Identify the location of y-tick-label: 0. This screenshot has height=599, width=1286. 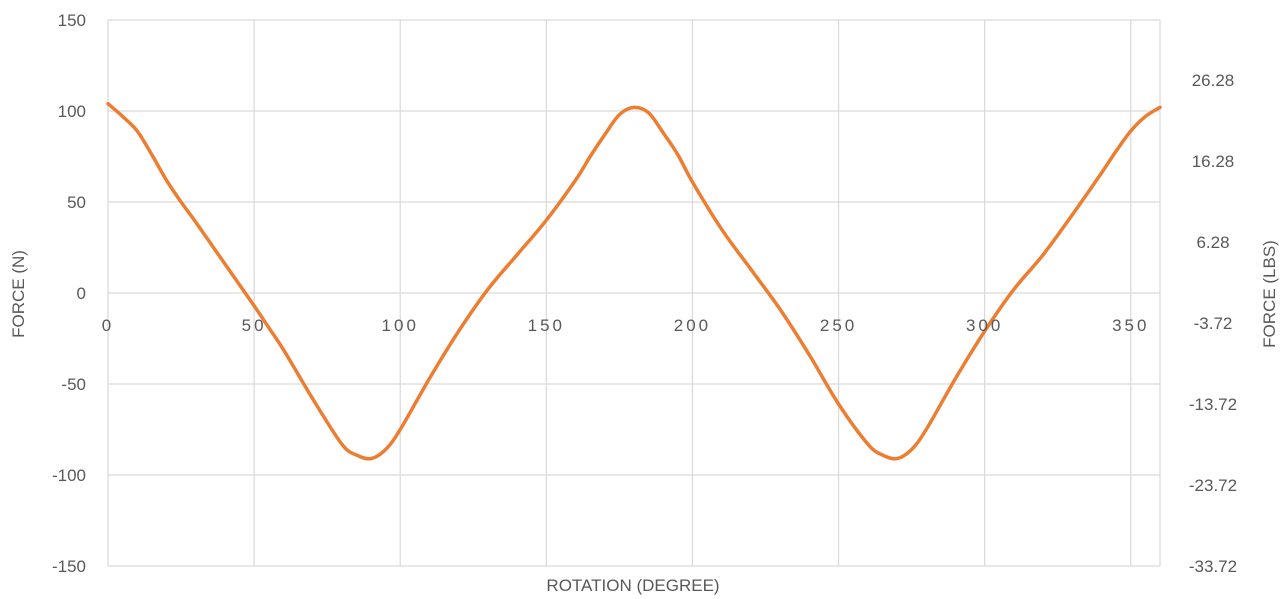
(81, 293).